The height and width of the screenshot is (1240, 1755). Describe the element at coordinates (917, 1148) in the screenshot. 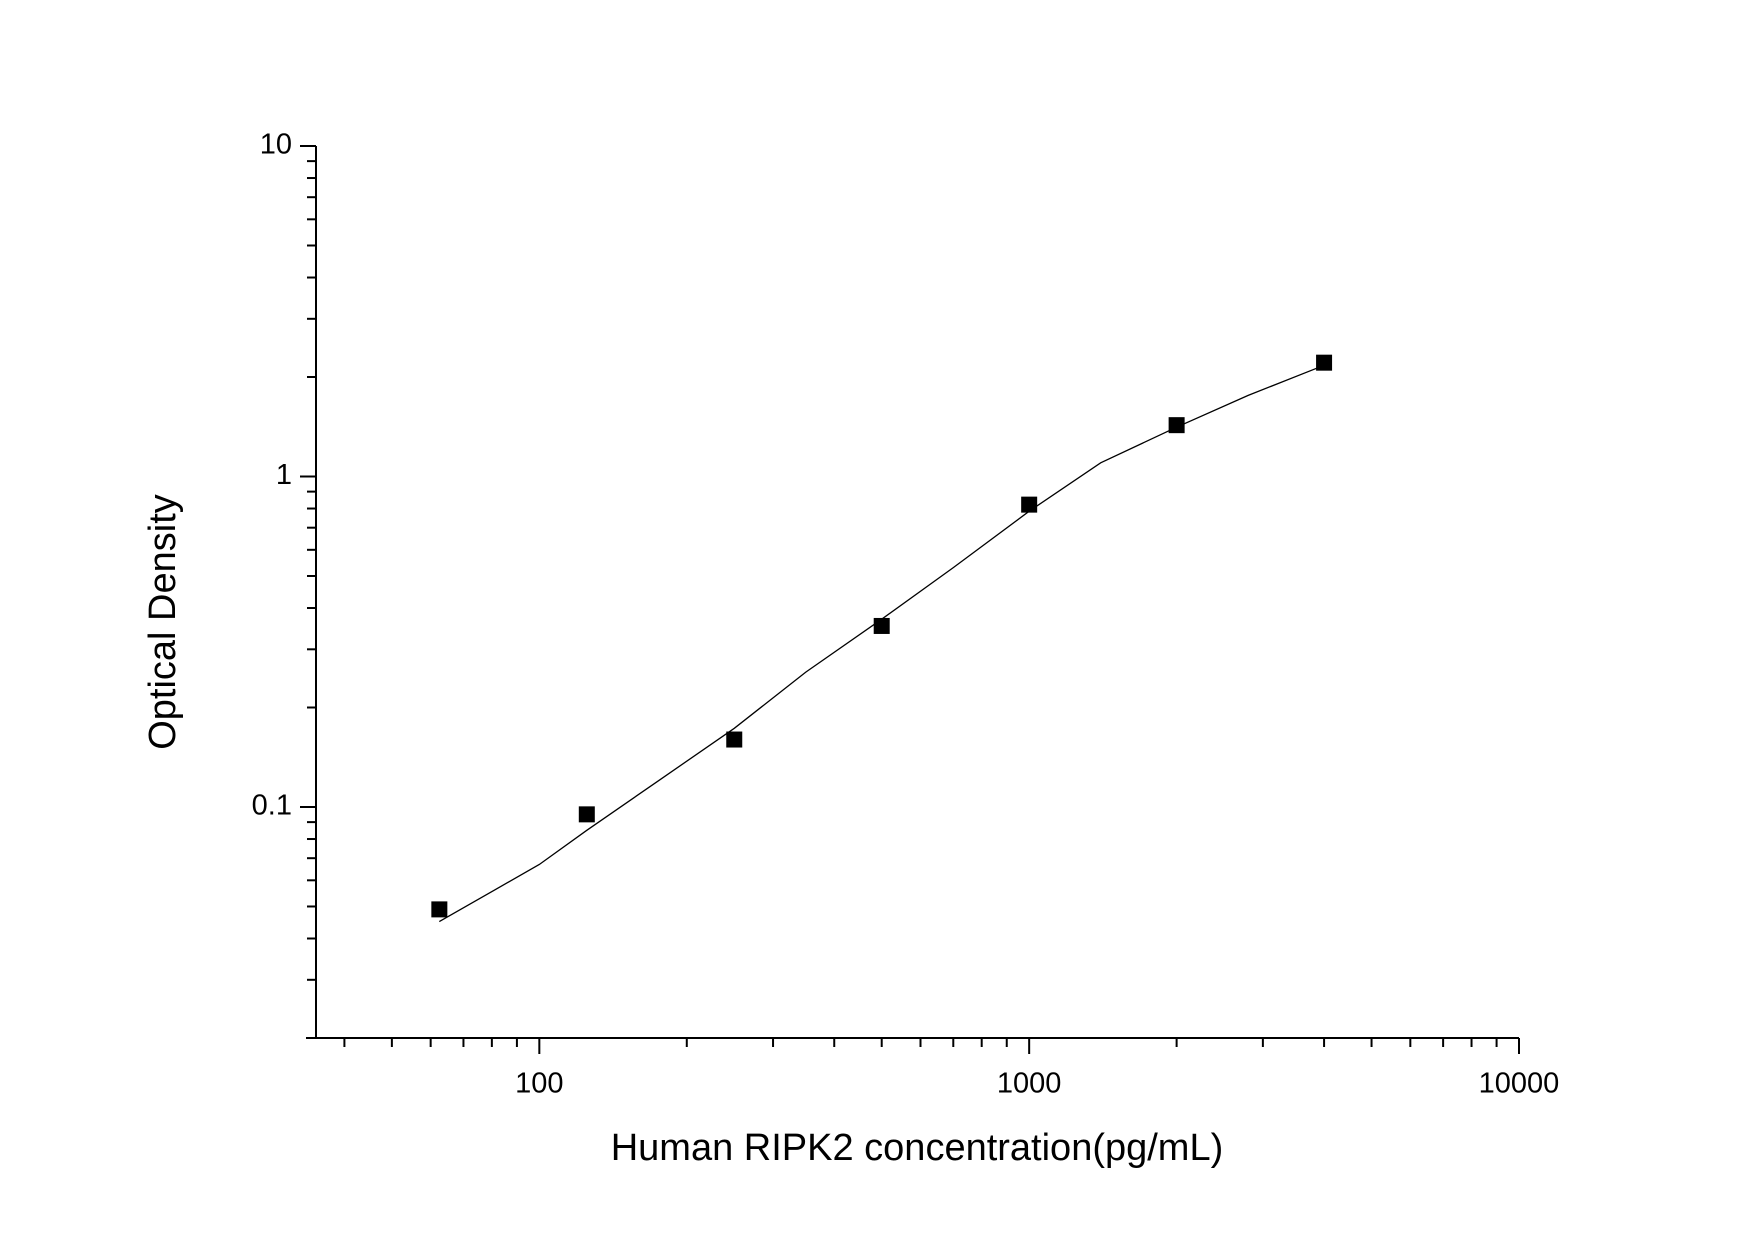

I see `x-axis-title: Human RIPK2 concentration(pg/mL)` at that location.